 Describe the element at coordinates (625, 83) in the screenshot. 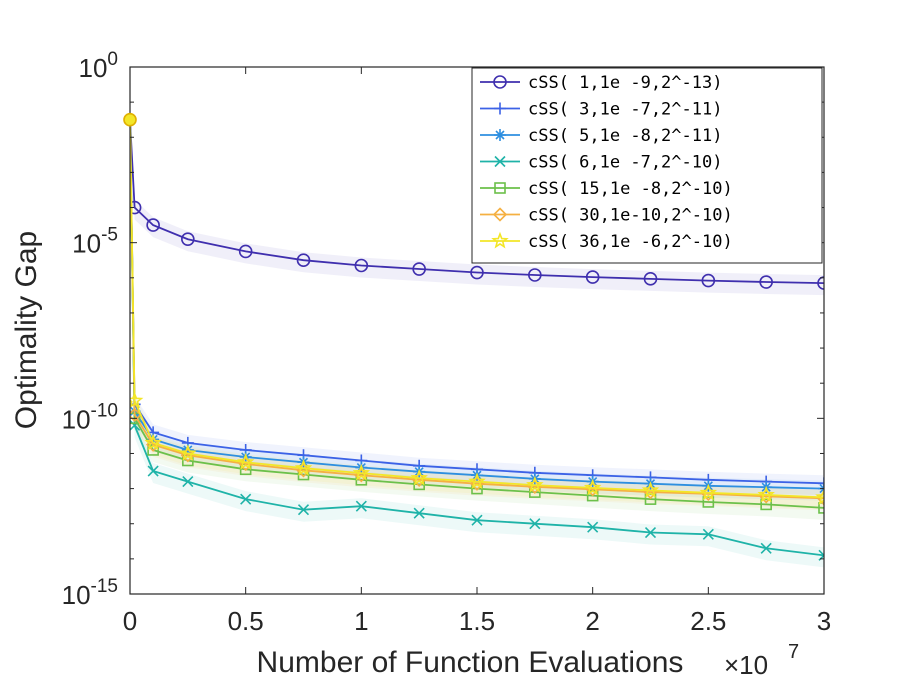

I see `legend-label: cSS( 1,1e -9,2^-13)` at that location.